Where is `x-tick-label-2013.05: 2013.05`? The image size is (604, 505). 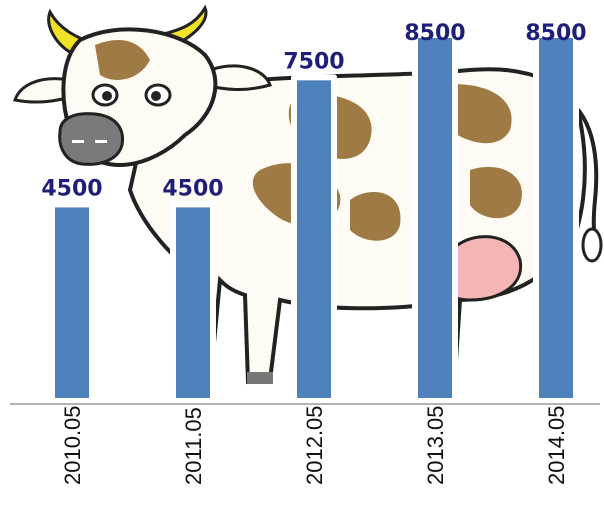
x-tick-label-2013.05: 2013.05 is located at coordinates (435, 445).